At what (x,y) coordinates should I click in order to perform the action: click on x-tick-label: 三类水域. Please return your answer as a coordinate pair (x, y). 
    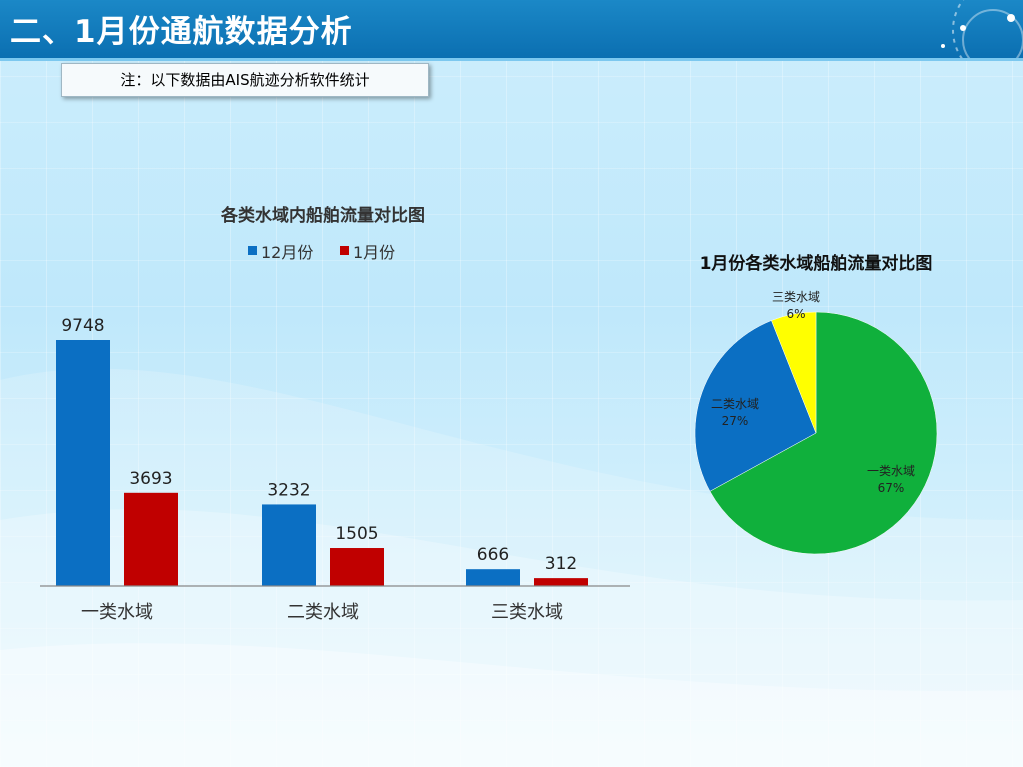
    Looking at the image, I should click on (527, 612).